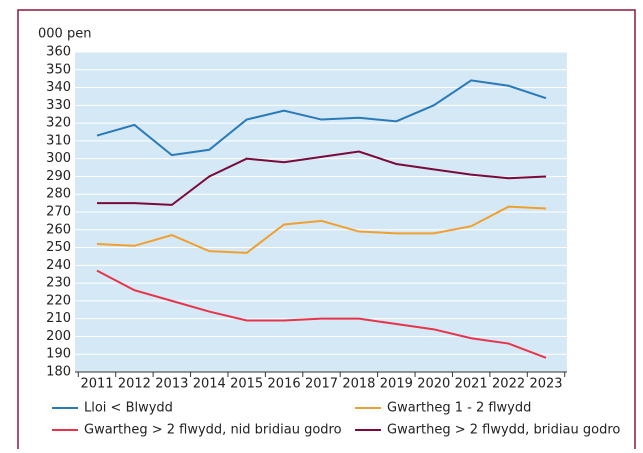 The height and width of the screenshot is (453, 643). Describe the element at coordinates (58, 69) in the screenshot. I see `y-tick-label: 350` at that location.